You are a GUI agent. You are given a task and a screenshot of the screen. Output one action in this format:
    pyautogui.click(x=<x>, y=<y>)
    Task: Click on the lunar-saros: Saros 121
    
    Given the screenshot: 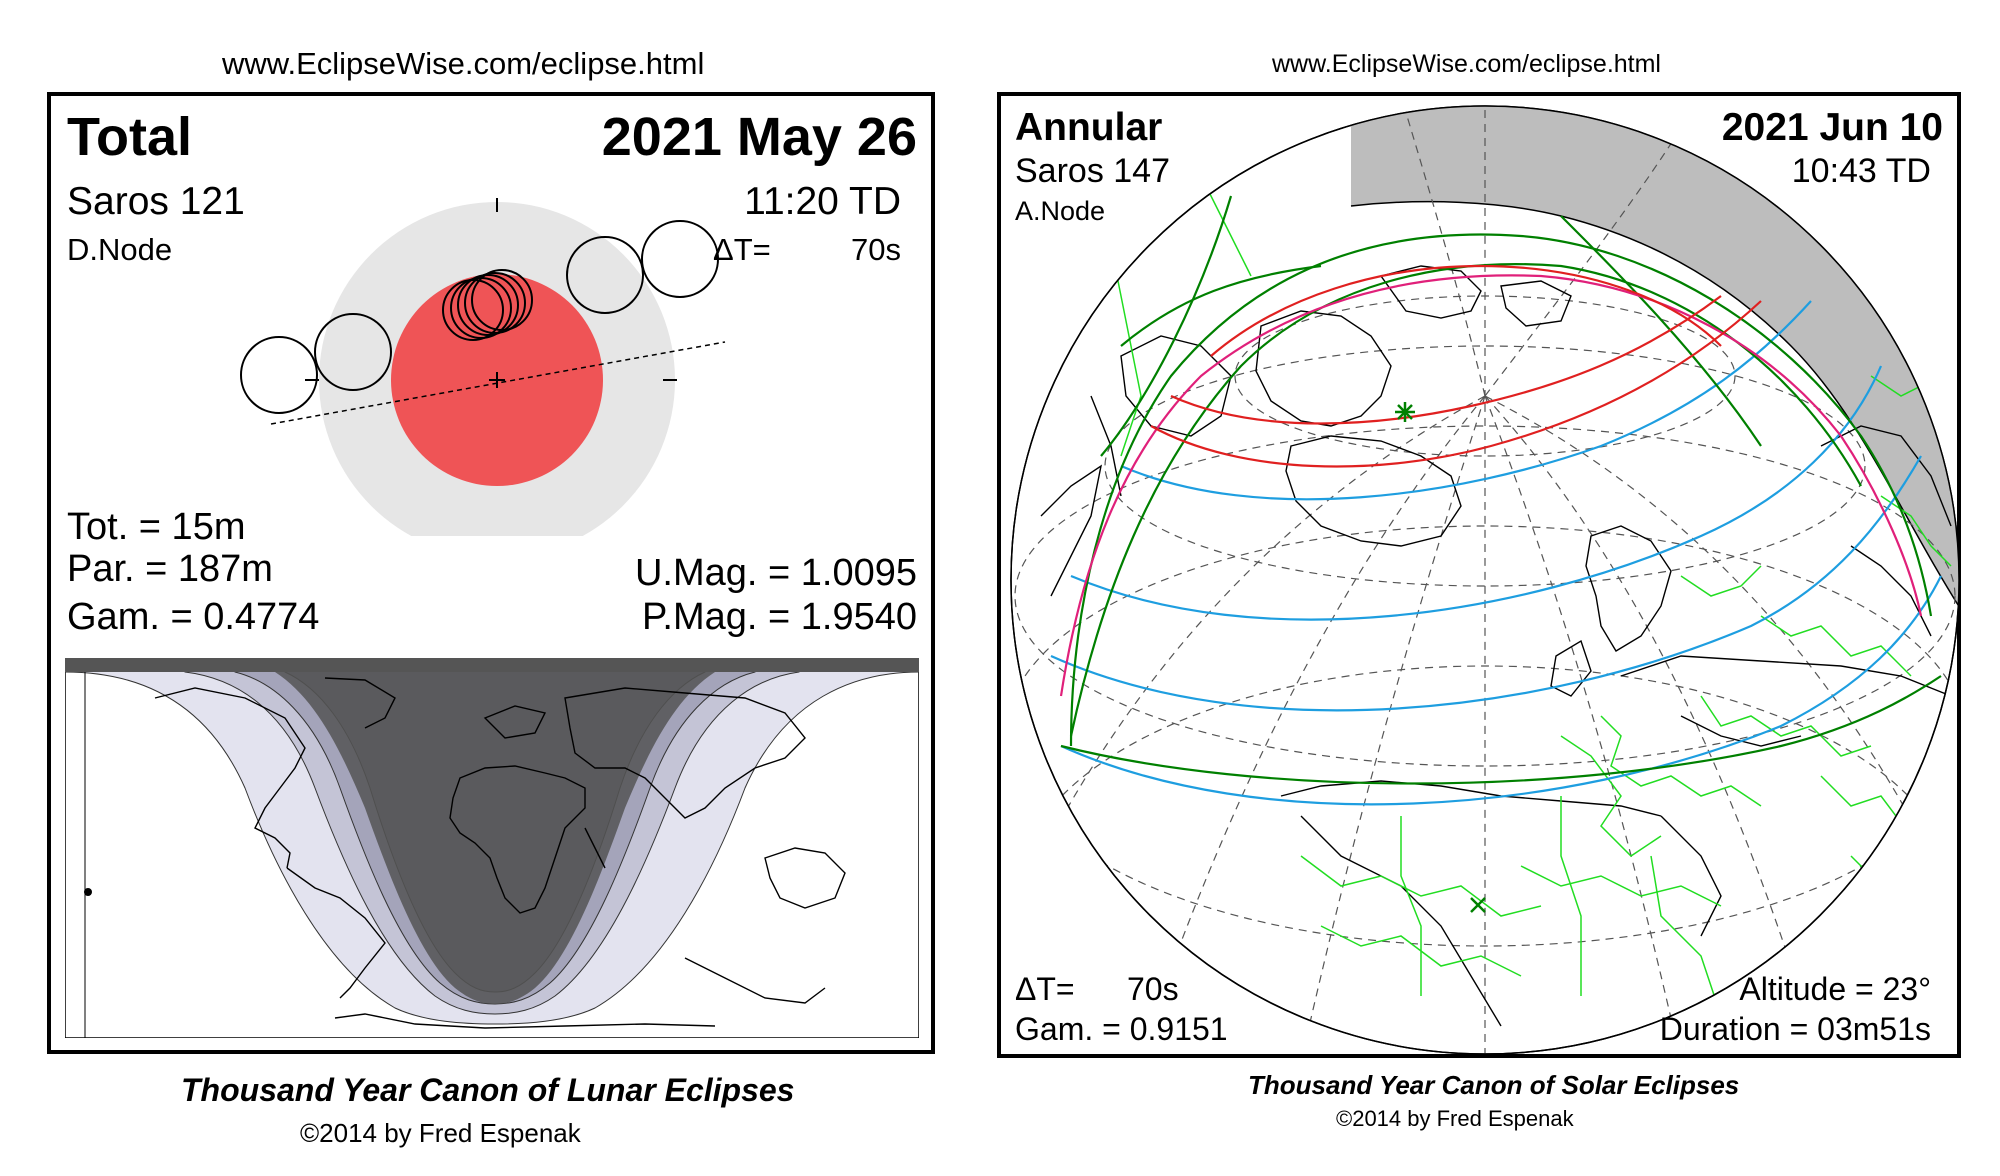 What is the action you would take?
    pyautogui.click(x=156, y=201)
    